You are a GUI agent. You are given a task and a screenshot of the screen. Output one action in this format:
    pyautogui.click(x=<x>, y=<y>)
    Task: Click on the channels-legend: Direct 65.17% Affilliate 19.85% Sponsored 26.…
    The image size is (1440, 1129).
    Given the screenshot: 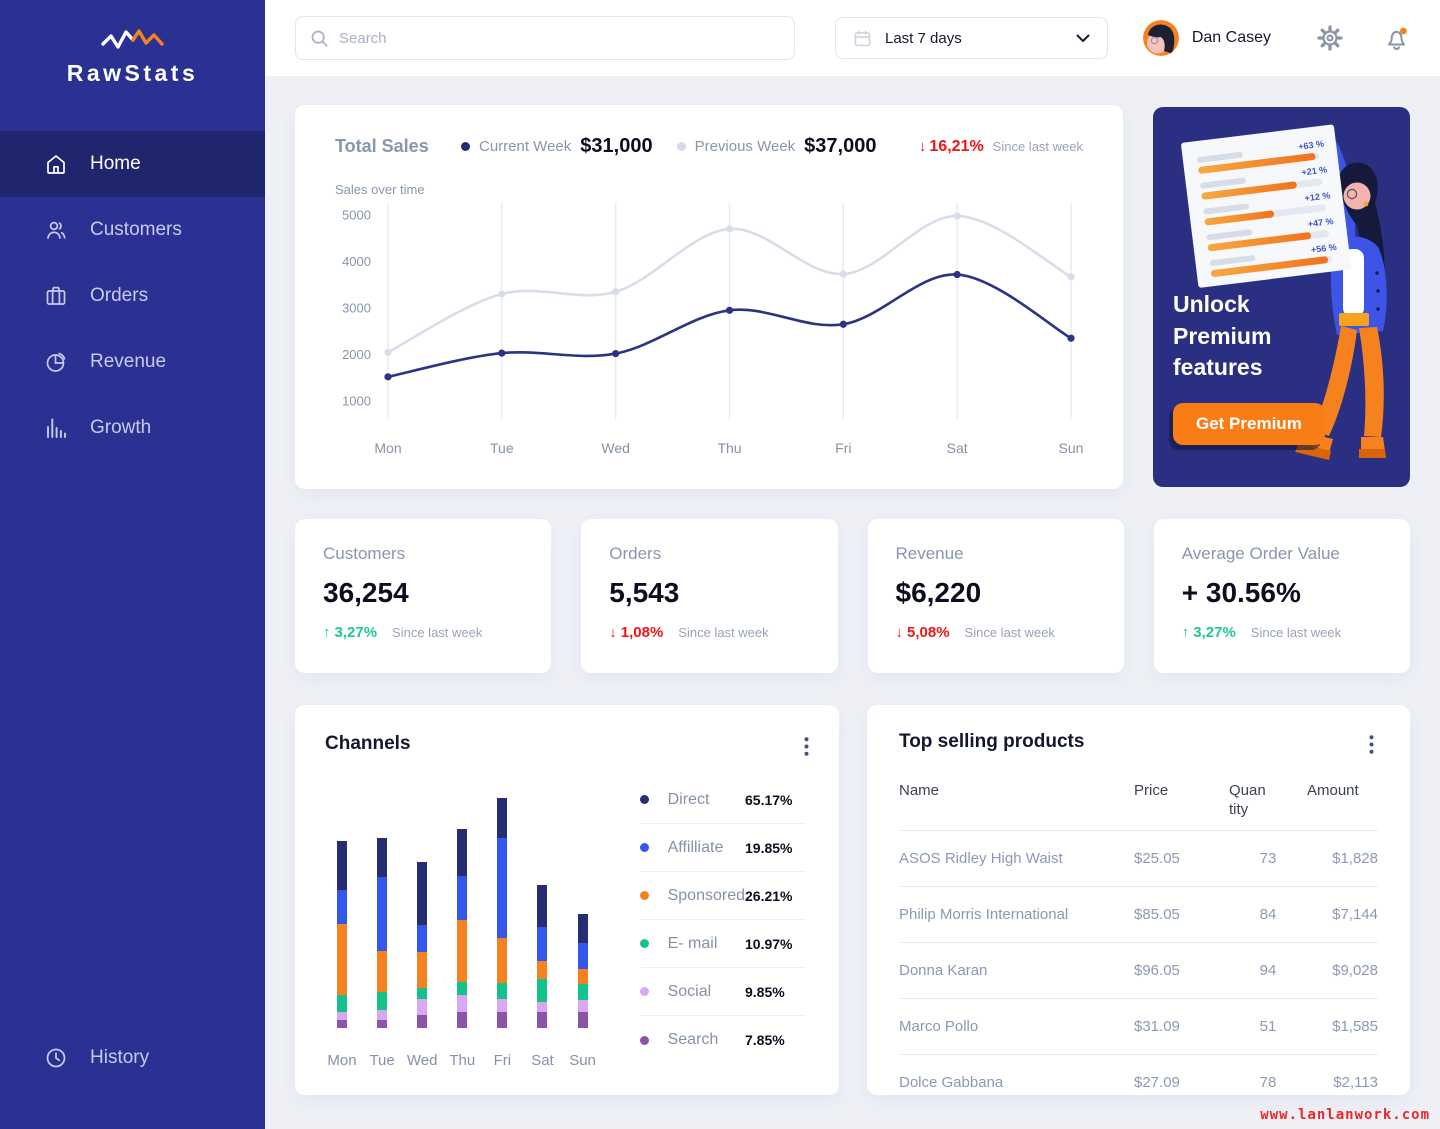 What is the action you would take?
    pyautogui.click(x=722, y=922)
    